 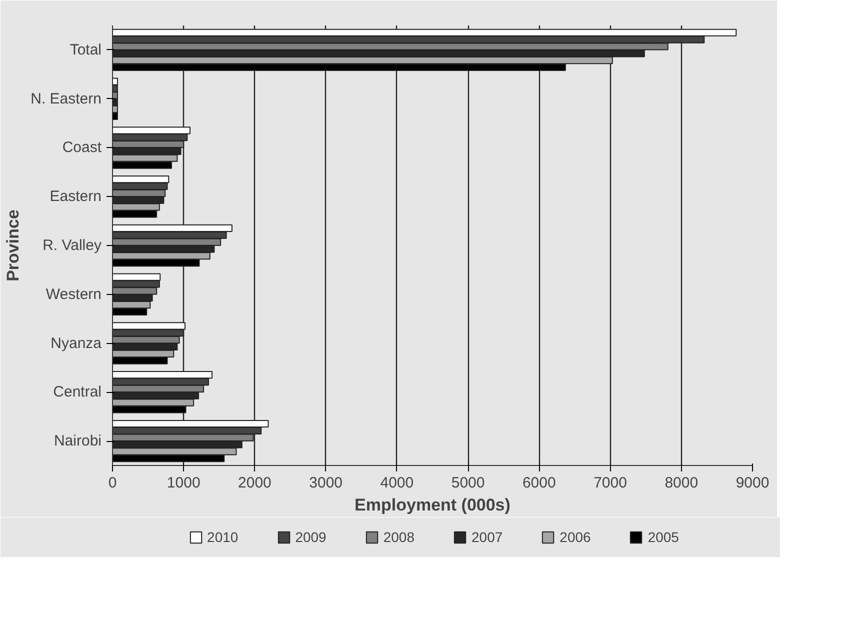 What do you see at coordinates (78, 441) in the screenshot?
I see `y-tick-label: Nairobi` at bounding box center [78, 441].